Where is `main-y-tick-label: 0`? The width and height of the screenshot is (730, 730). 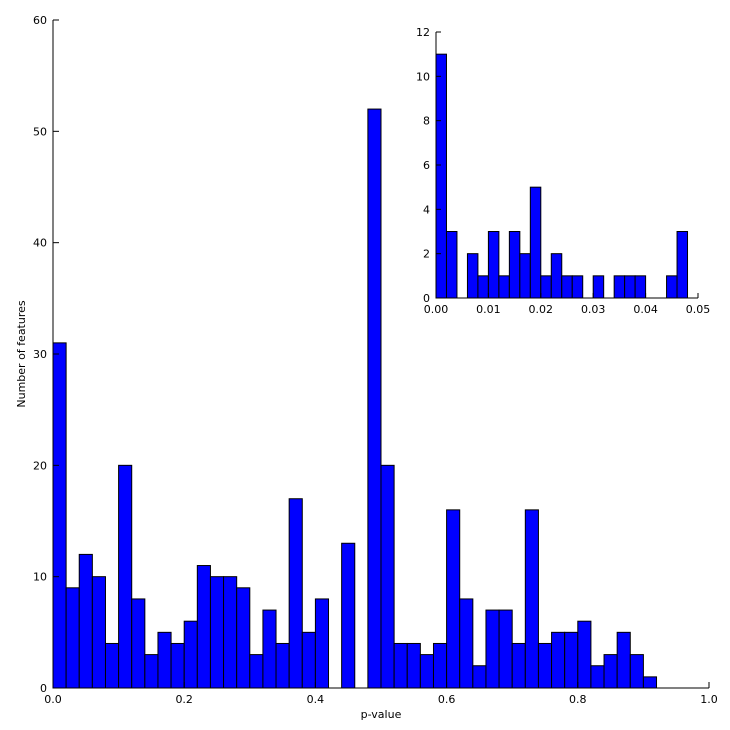 main-y-tick-label: 0 is located at coordinates (43, 688).